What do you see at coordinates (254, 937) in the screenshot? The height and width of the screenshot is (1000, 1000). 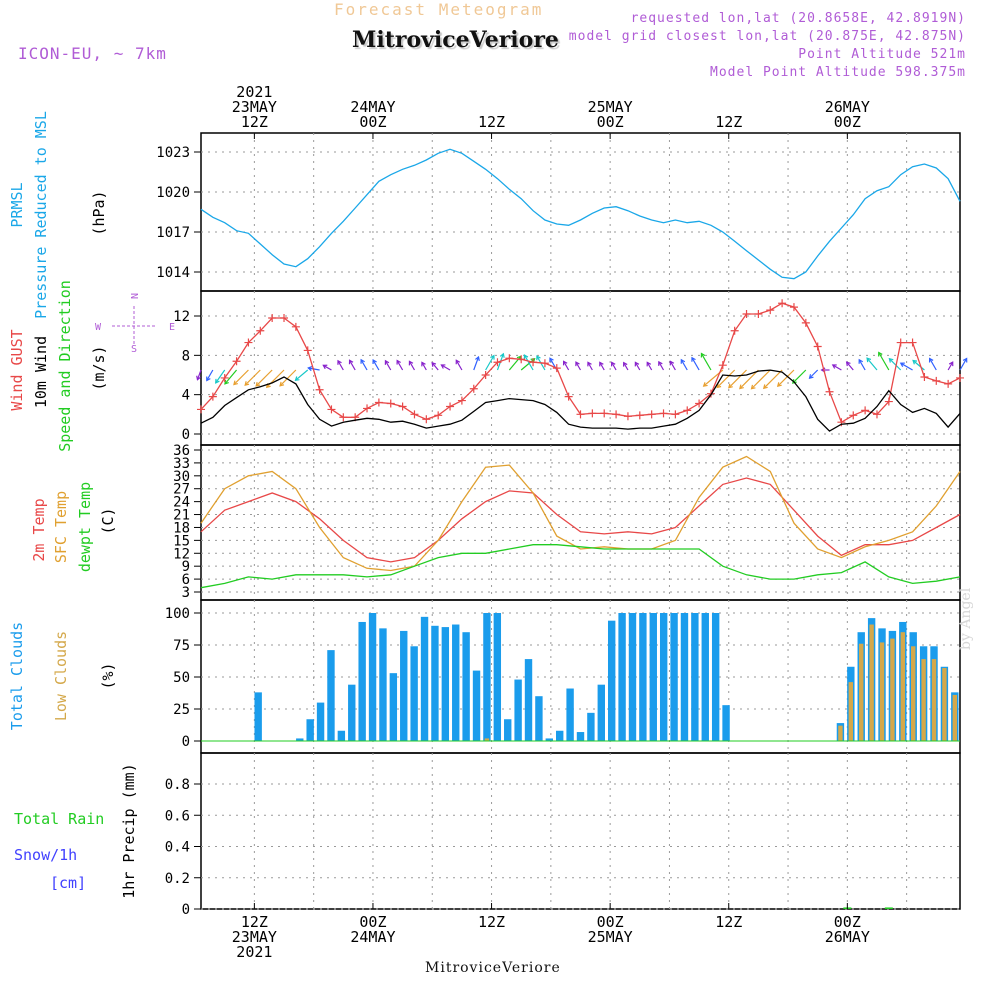 I see `time-bottom-label: 23MAY` at bounding box center [254, 937].